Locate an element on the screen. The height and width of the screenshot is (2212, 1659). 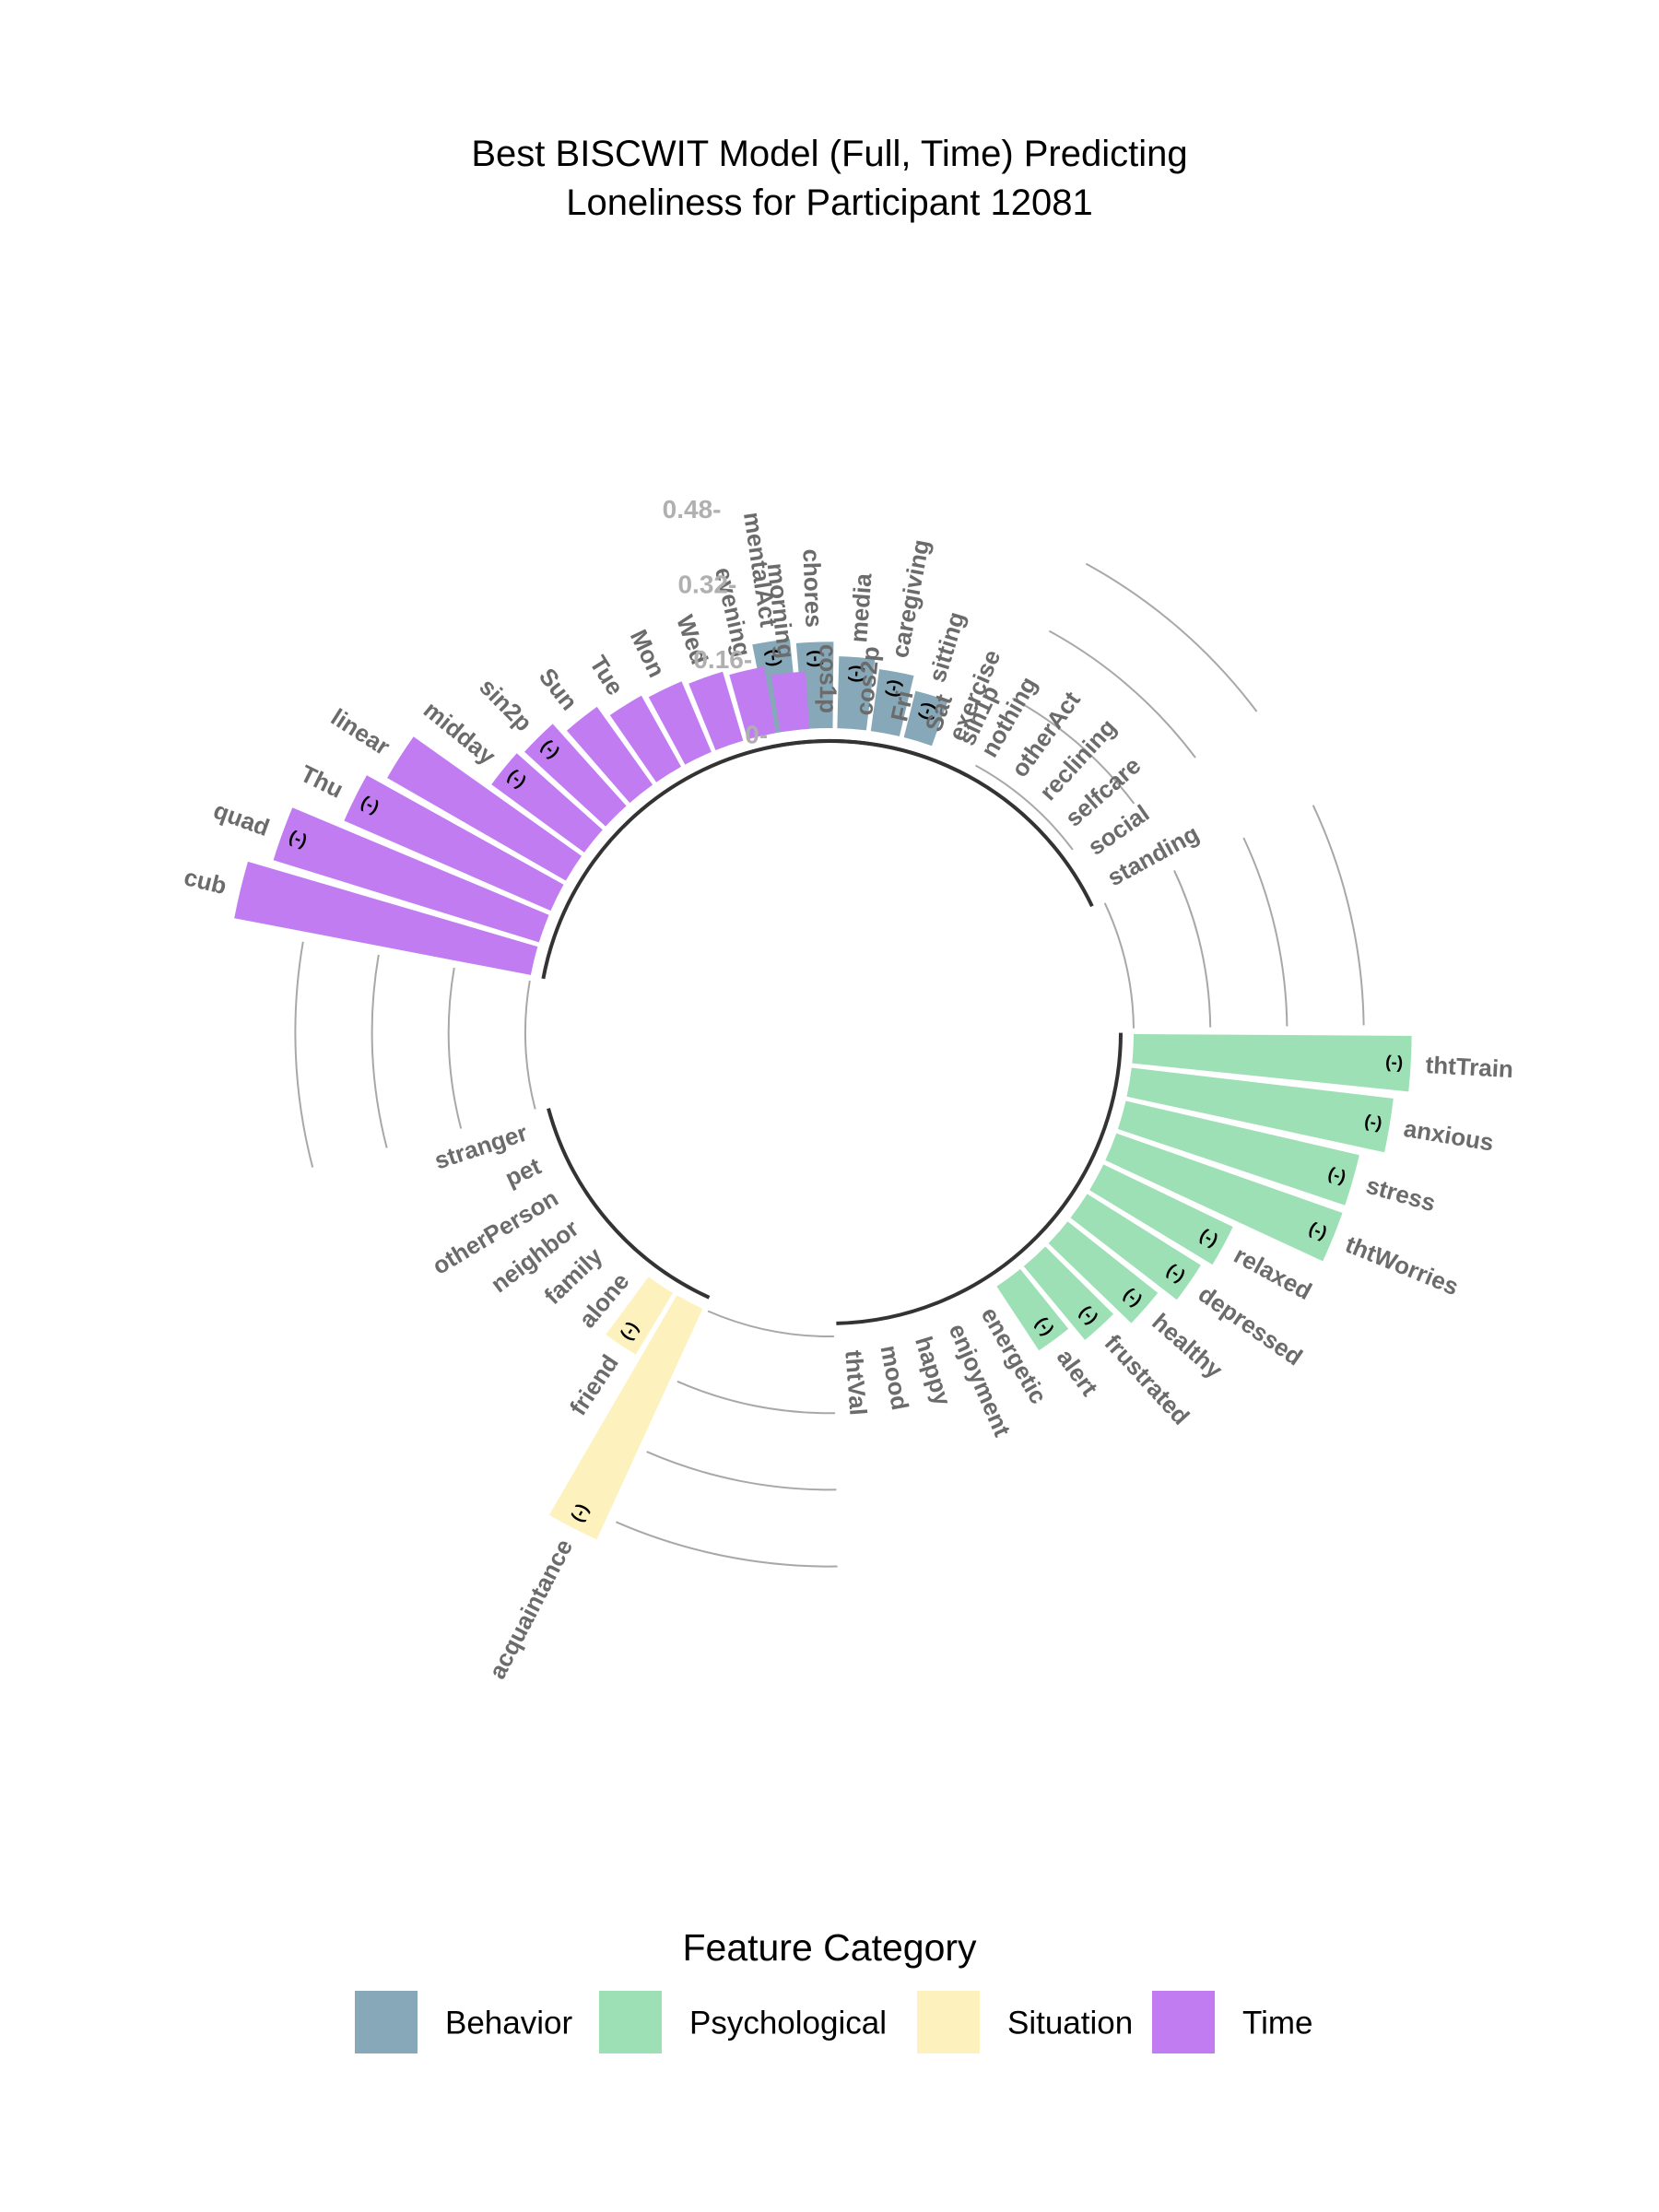
legend-swatch-psychological is located at coordinates (630, 2022).